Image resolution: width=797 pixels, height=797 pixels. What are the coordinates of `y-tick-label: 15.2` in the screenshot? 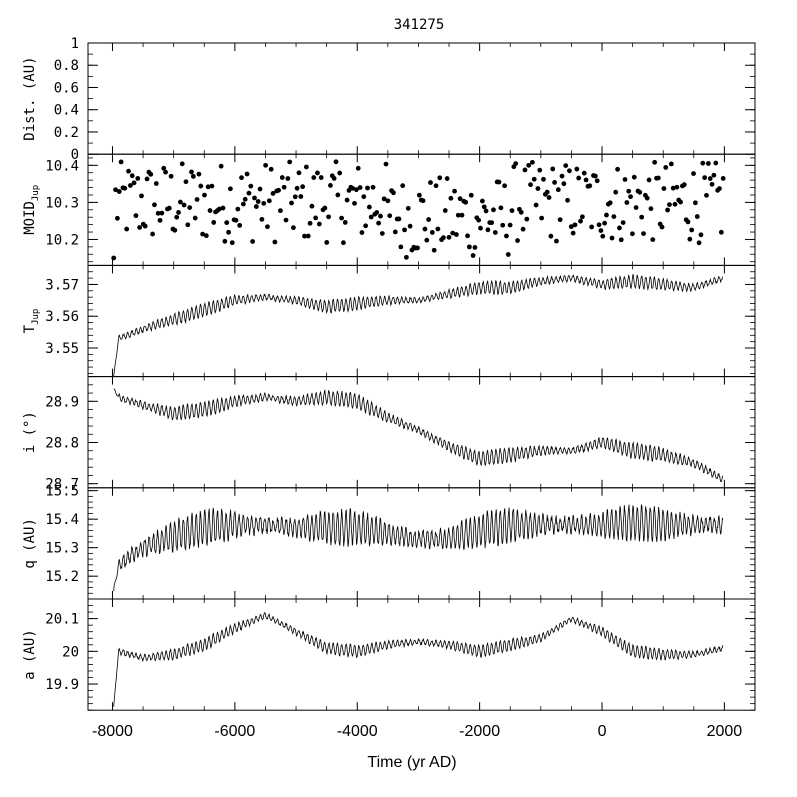 It's located at (62, 577).